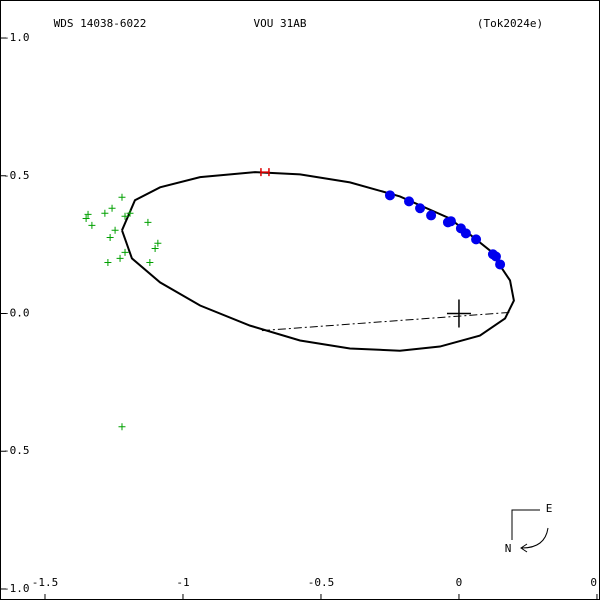 The height and width of the screenshot is (600, 600). Describe the element at coordinates (100, 23) in the screenshot. I see `chart-title: WDS 14038-6022` at that location.